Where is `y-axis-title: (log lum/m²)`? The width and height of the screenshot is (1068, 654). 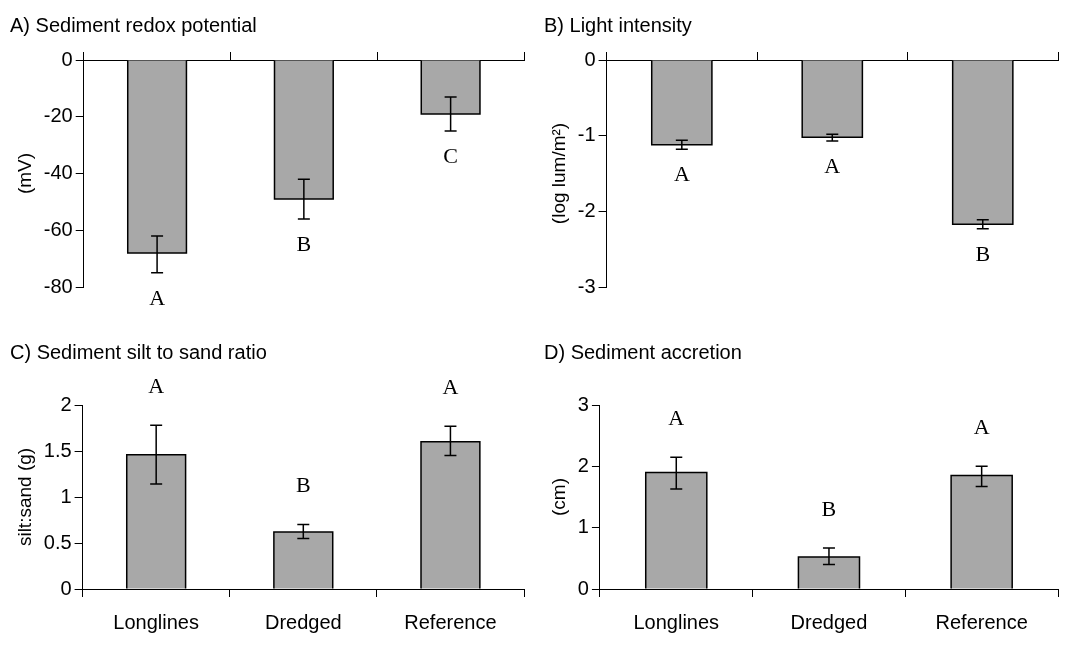
y-axis-title: (log lum/m²) is located at coordinates (558, 173).